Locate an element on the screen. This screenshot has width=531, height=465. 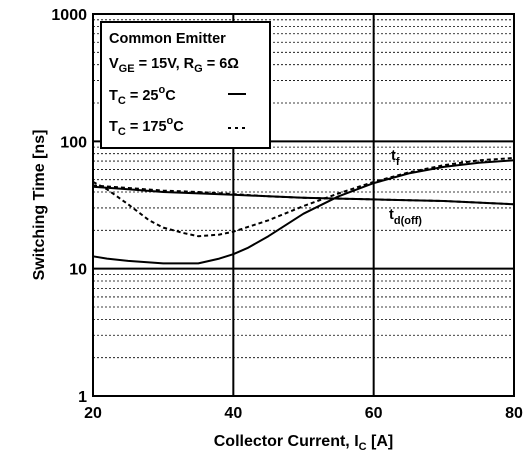
legend-vge-symbol: V is located at coordinates (114, 64).